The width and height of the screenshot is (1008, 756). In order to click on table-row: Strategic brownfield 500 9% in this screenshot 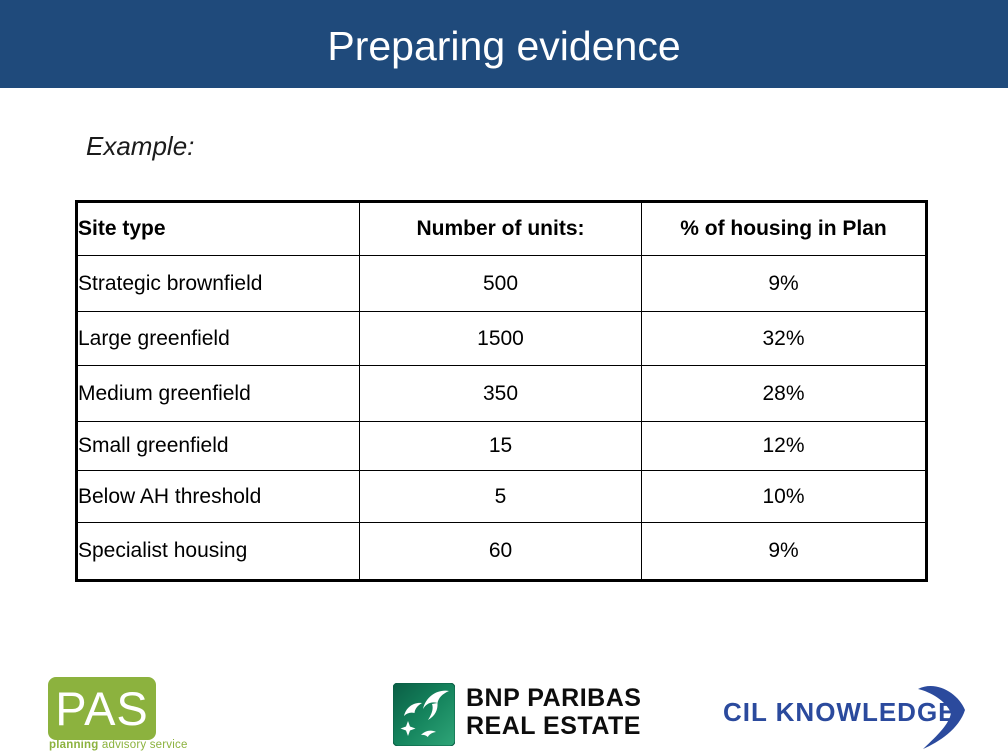, I will do `click(501, 283)`.